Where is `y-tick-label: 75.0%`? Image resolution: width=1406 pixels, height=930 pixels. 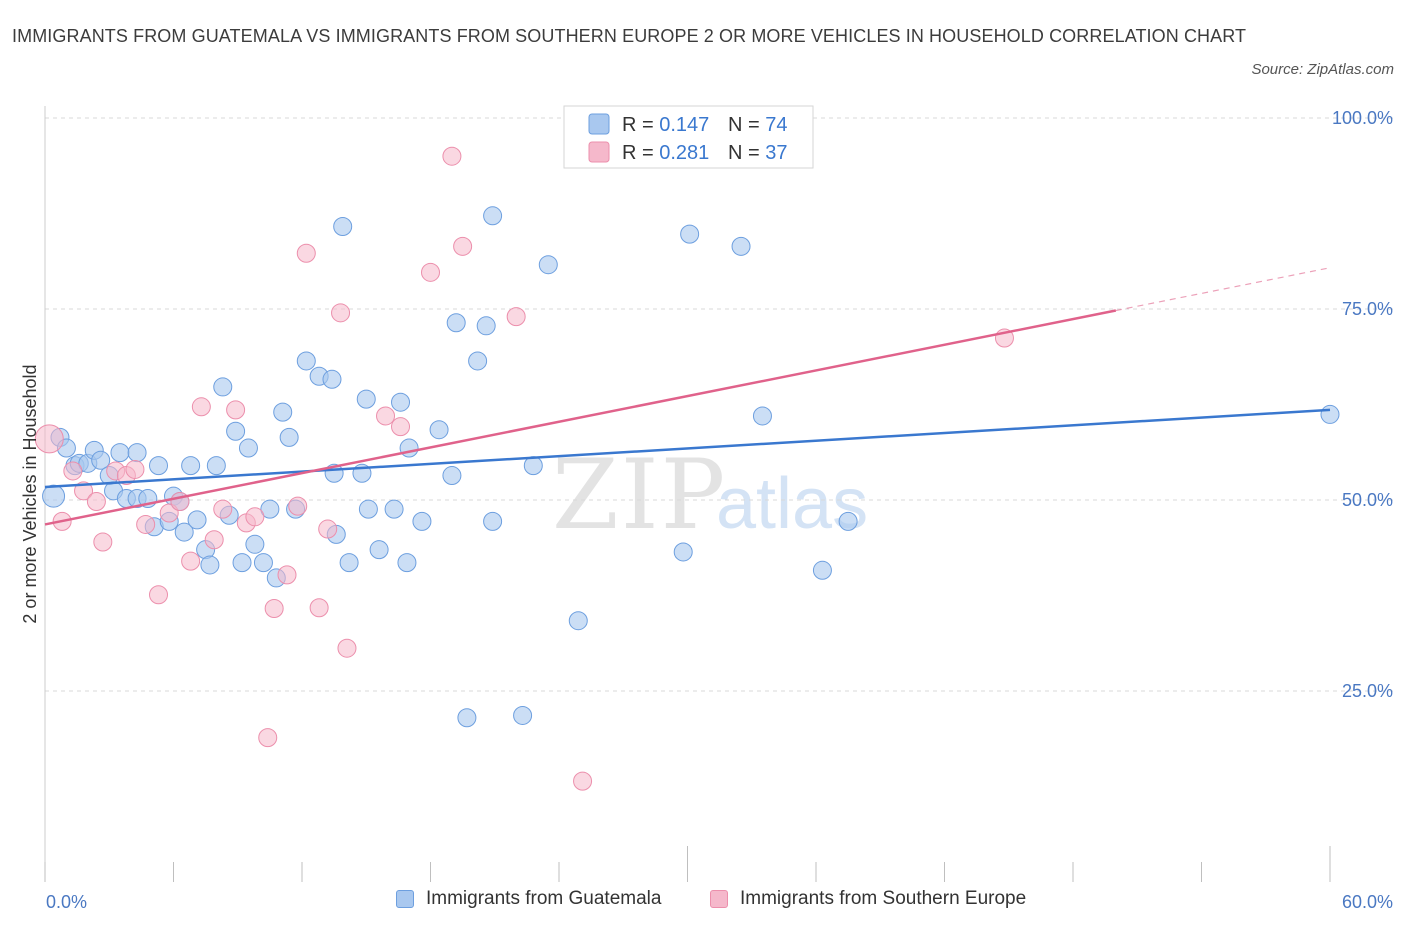
y-tick-label: 75.0% is located at coordinates (1367, 309).